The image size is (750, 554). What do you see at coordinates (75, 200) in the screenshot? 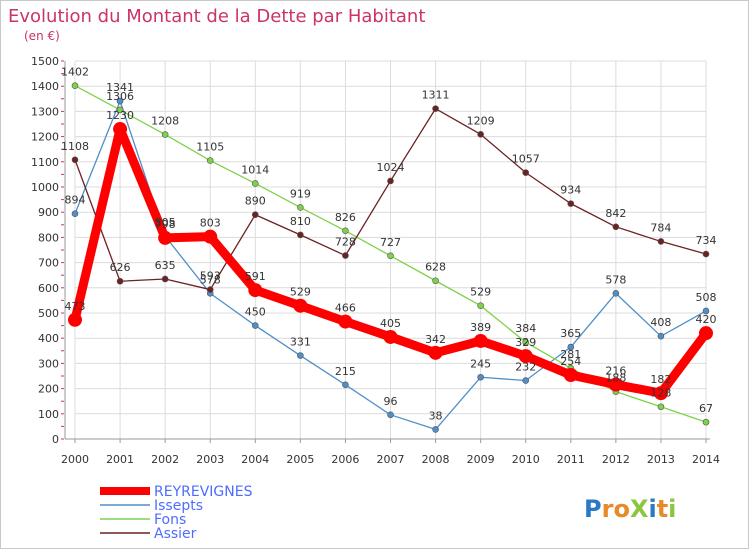
I see `data-label-issepts-2000: 894` at bounding box center [75, 200].